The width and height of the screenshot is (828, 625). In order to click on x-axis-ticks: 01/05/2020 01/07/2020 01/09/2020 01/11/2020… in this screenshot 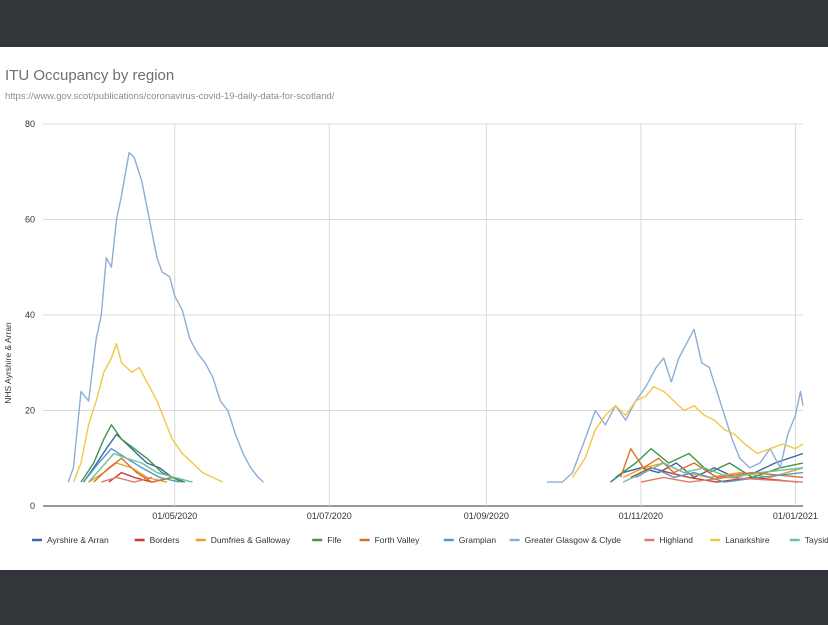, I will do `click(485, 516)`.